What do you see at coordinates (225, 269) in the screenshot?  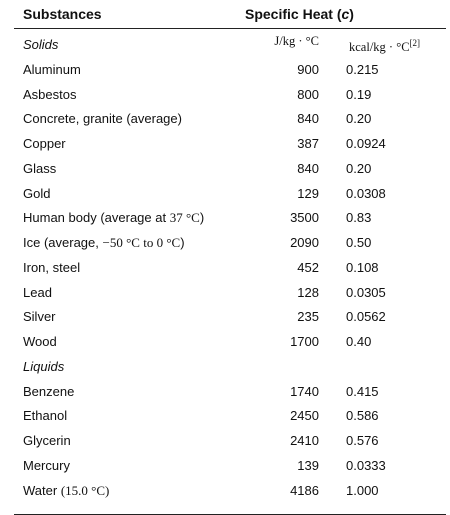 I see `table-row: Iron, steel 452 0.108` at bounding box center [225, 269].